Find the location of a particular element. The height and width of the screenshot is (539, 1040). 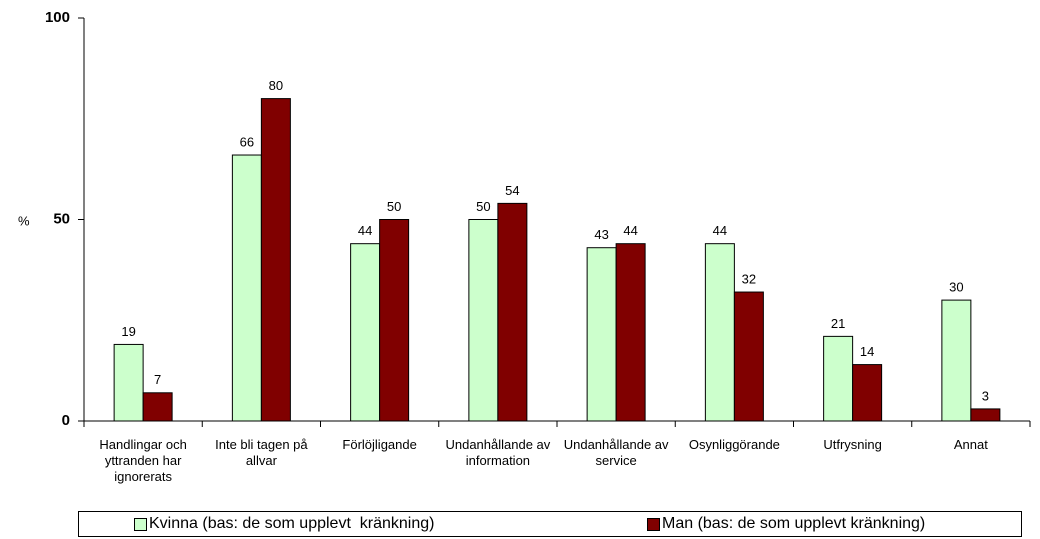

x-tick-label: Osynliggörande is located at coordinates (734, 444).